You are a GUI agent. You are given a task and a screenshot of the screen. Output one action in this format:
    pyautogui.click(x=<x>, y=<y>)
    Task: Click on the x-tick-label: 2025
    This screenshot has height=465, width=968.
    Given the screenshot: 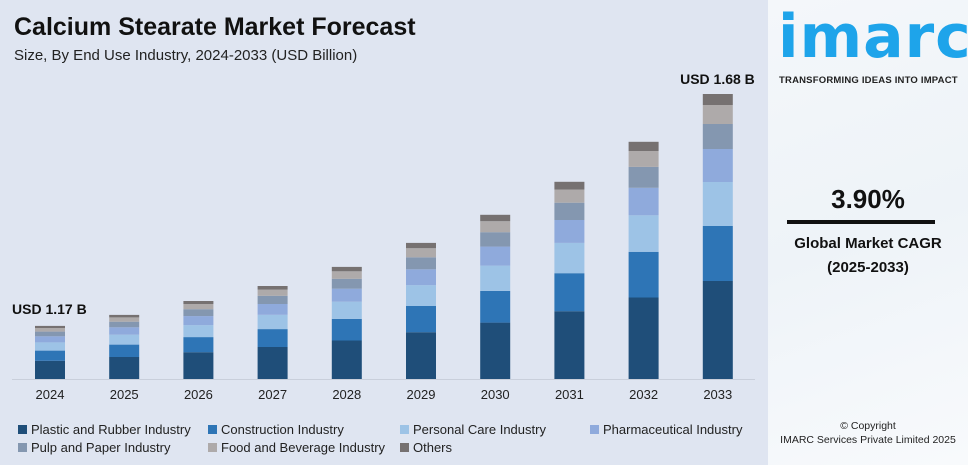 What is the action you would take?
    pyautogui.click(x=124, y=394)
    